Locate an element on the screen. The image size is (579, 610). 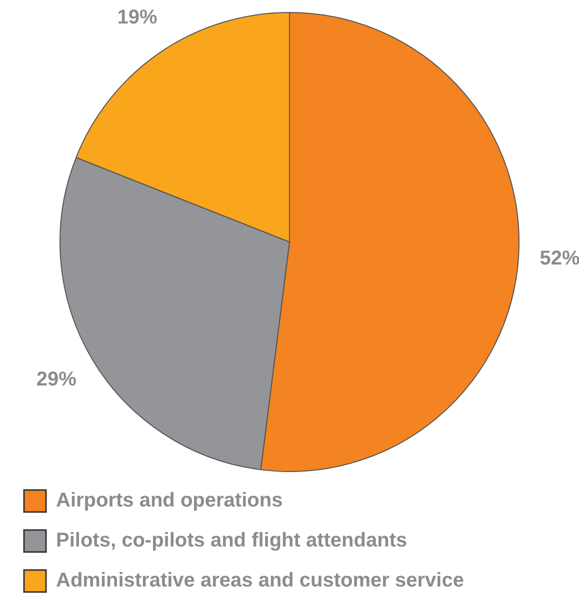
data-label: 19% is located at coordinates (137, 17).